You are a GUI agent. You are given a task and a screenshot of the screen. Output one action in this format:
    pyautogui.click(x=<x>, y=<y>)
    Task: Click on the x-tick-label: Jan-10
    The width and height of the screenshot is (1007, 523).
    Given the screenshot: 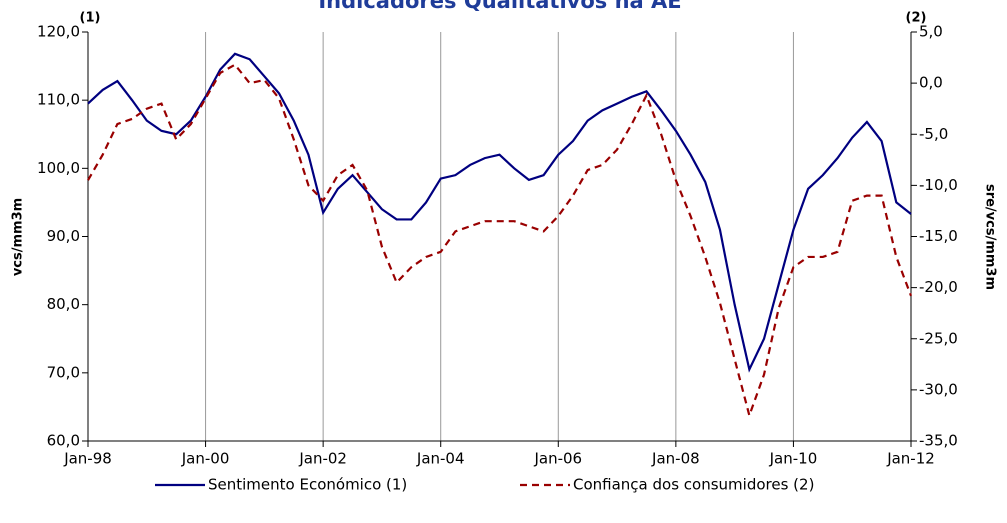 What is the action you would take?
    pyautogui.click(x=793, y=459)
    